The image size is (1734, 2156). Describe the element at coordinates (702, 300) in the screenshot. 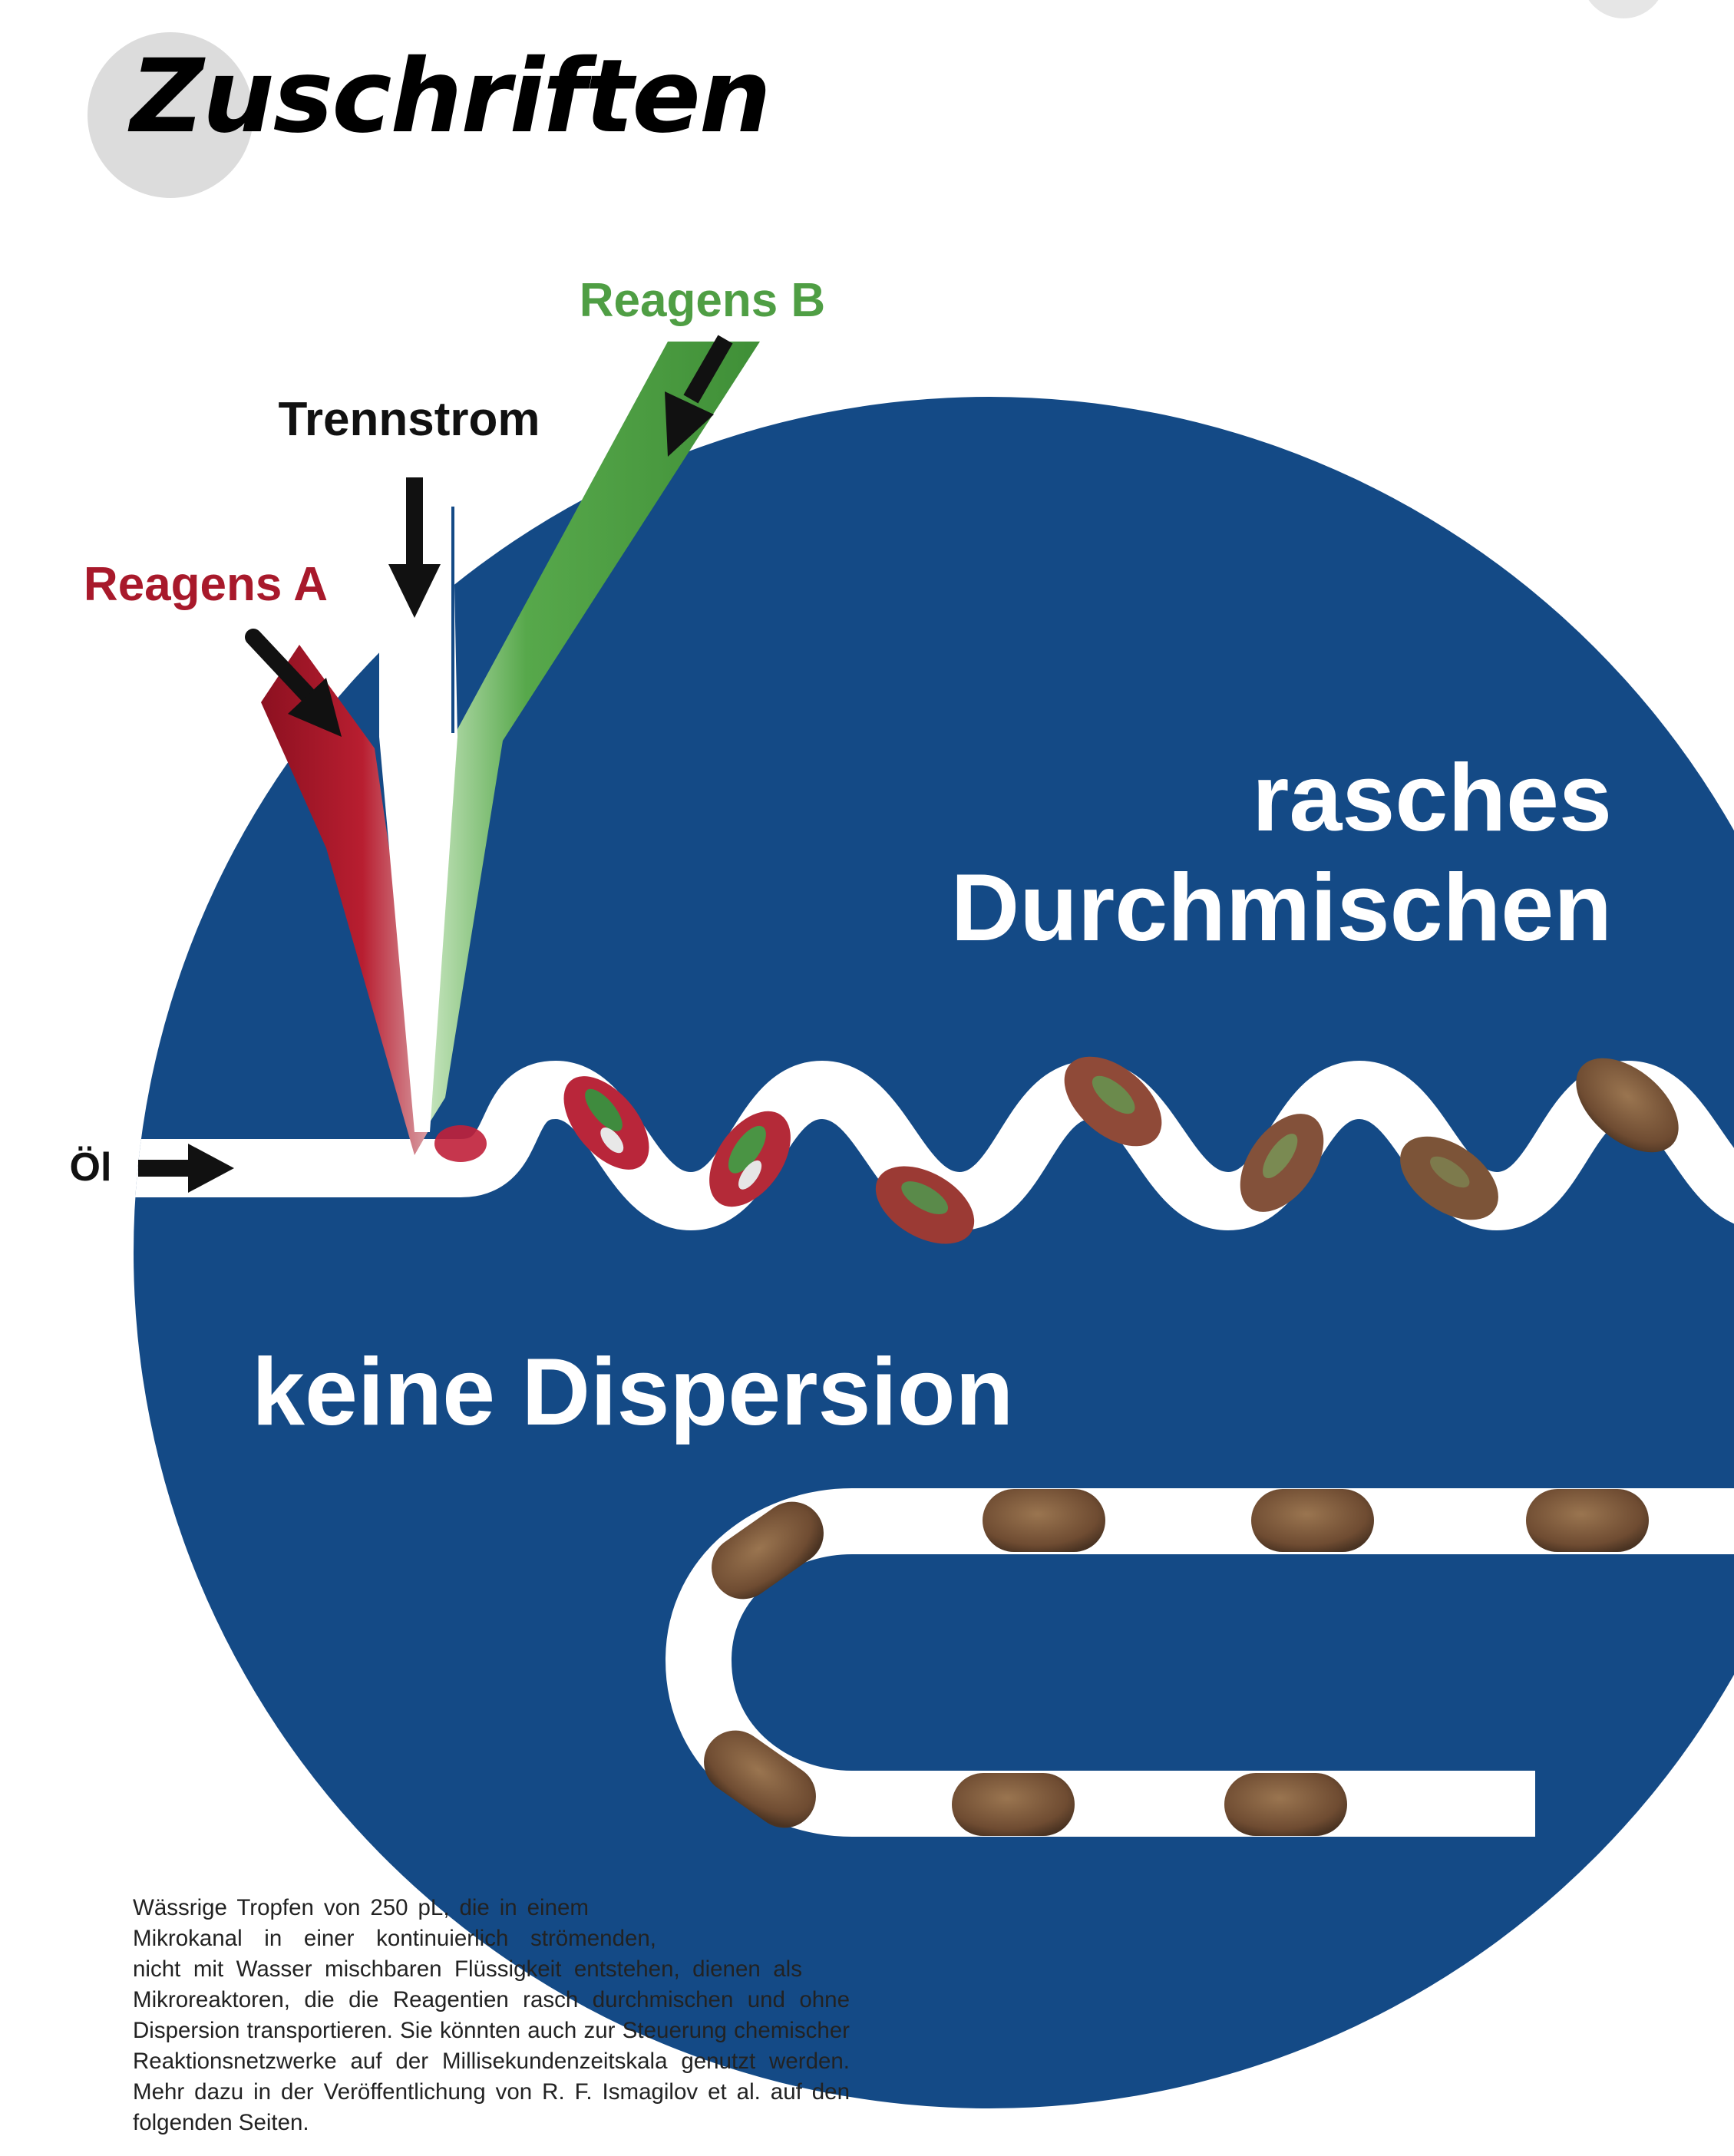

I see `label-reagent-b: Reagens B` at that location.